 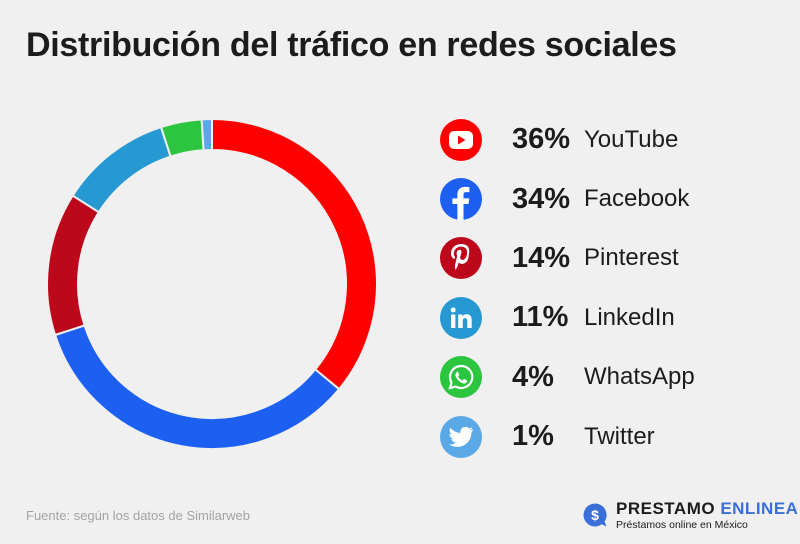 What do you see at coordinates (540, 317) in the screenshot?
I see `legend-value: 11%` at bounding box center [540, 317].